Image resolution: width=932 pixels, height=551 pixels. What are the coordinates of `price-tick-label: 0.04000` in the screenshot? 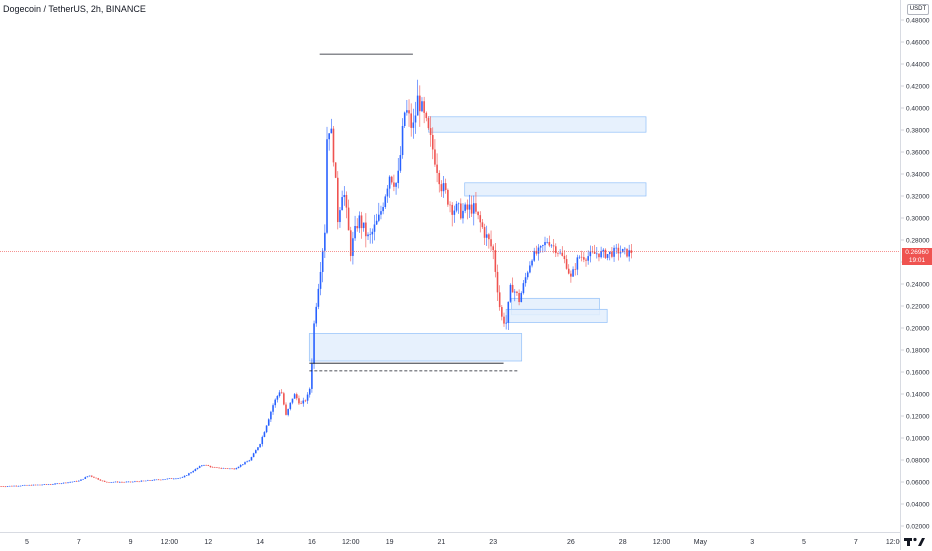 It's located at (918, 504).